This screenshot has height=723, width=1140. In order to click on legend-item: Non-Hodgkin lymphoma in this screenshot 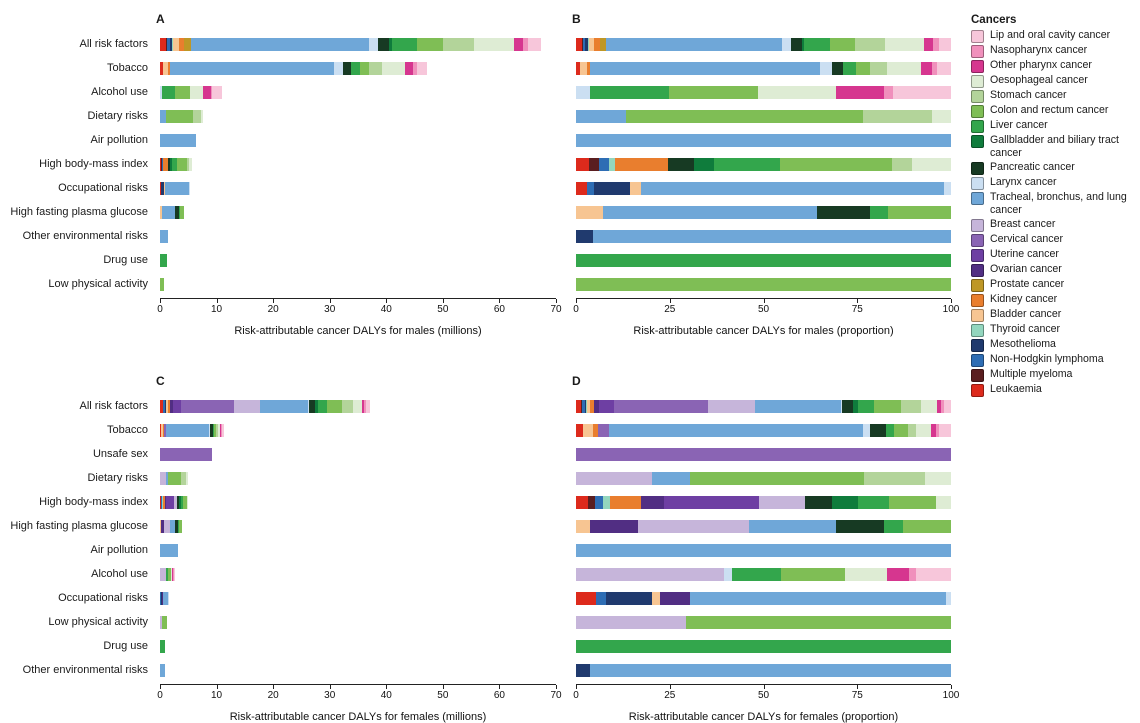, I will do `click(1053, 360)`.